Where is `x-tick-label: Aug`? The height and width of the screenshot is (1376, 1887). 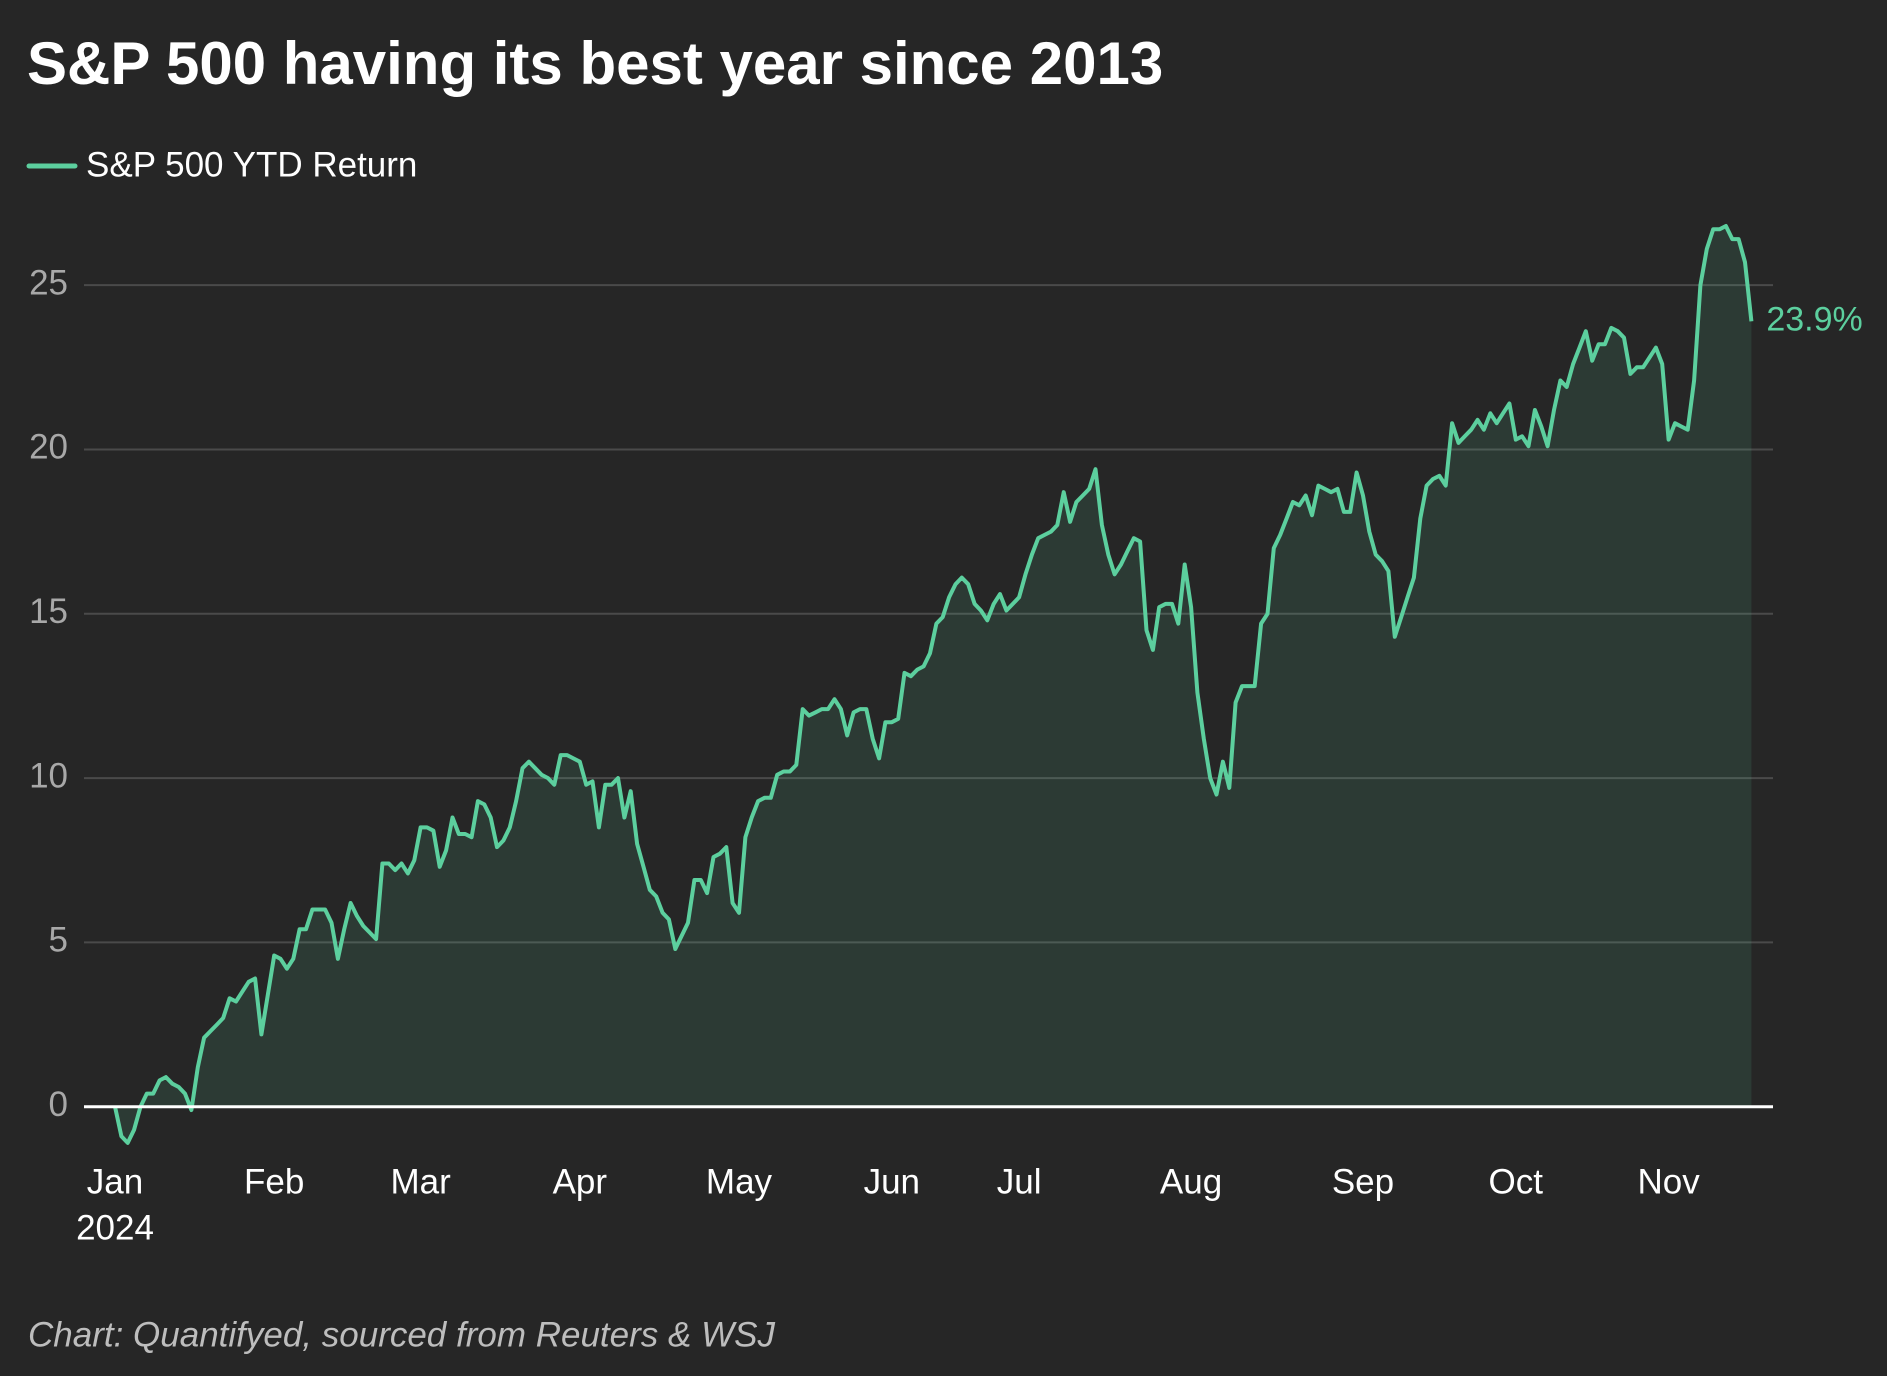 x-tick-label: Aug is located at coordinates (1191, 1181).